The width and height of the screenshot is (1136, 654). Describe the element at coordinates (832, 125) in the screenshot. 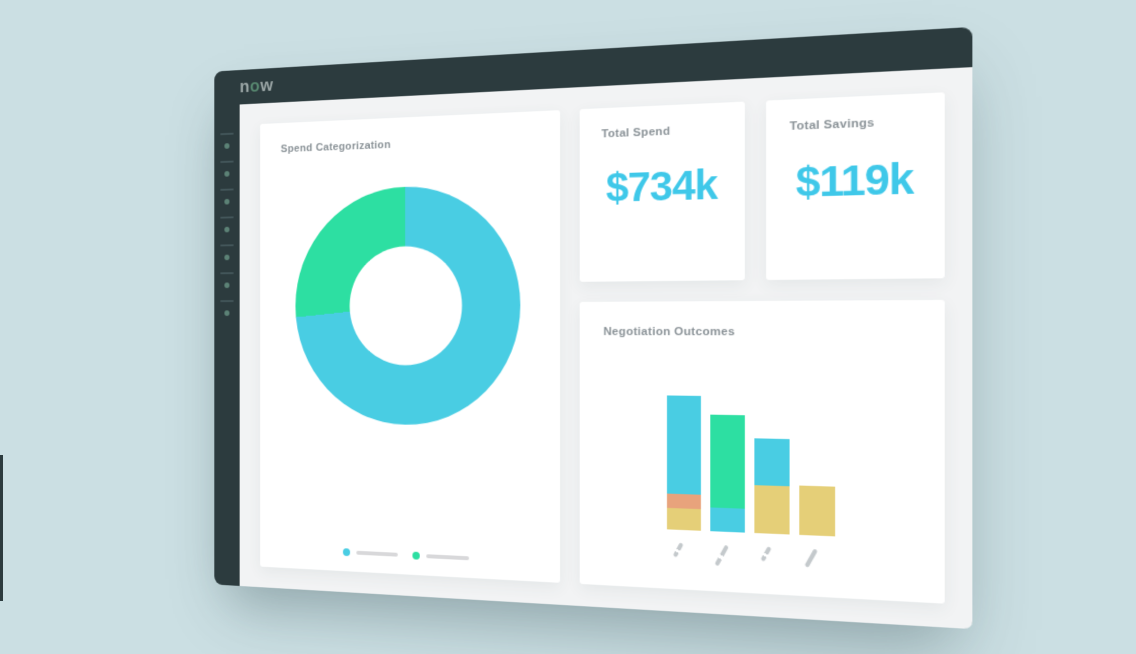

I see `total-savings-title: Total Savings` at that location.